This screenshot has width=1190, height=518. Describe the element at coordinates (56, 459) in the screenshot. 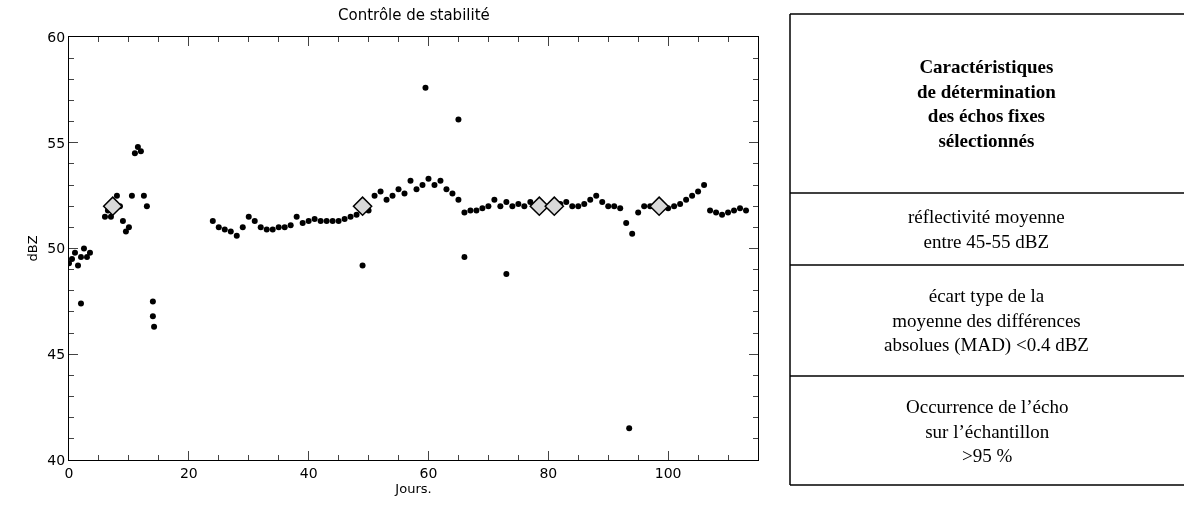

I see `y-tick-label: 40` at that location.